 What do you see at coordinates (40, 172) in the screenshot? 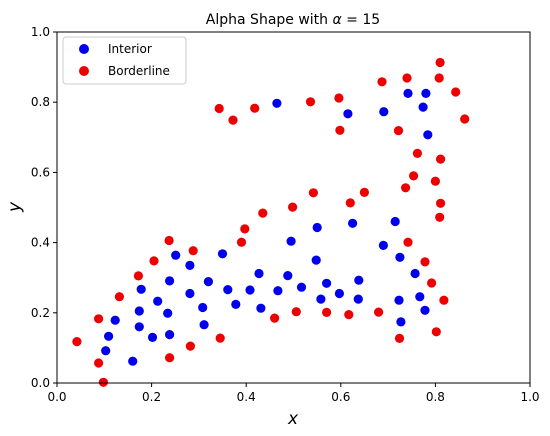
I see `y-tick-label-3: 0.6` at bounding box center [40, 172].